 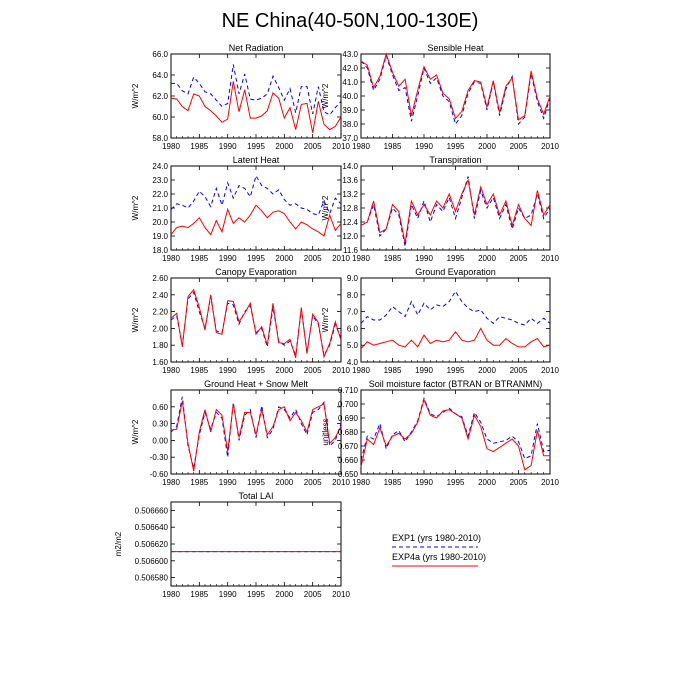 What do you see at coordinates (350, 166) in the screenshot?
I see `y-tick-label: 14.0` at bounding box center [350, 166].